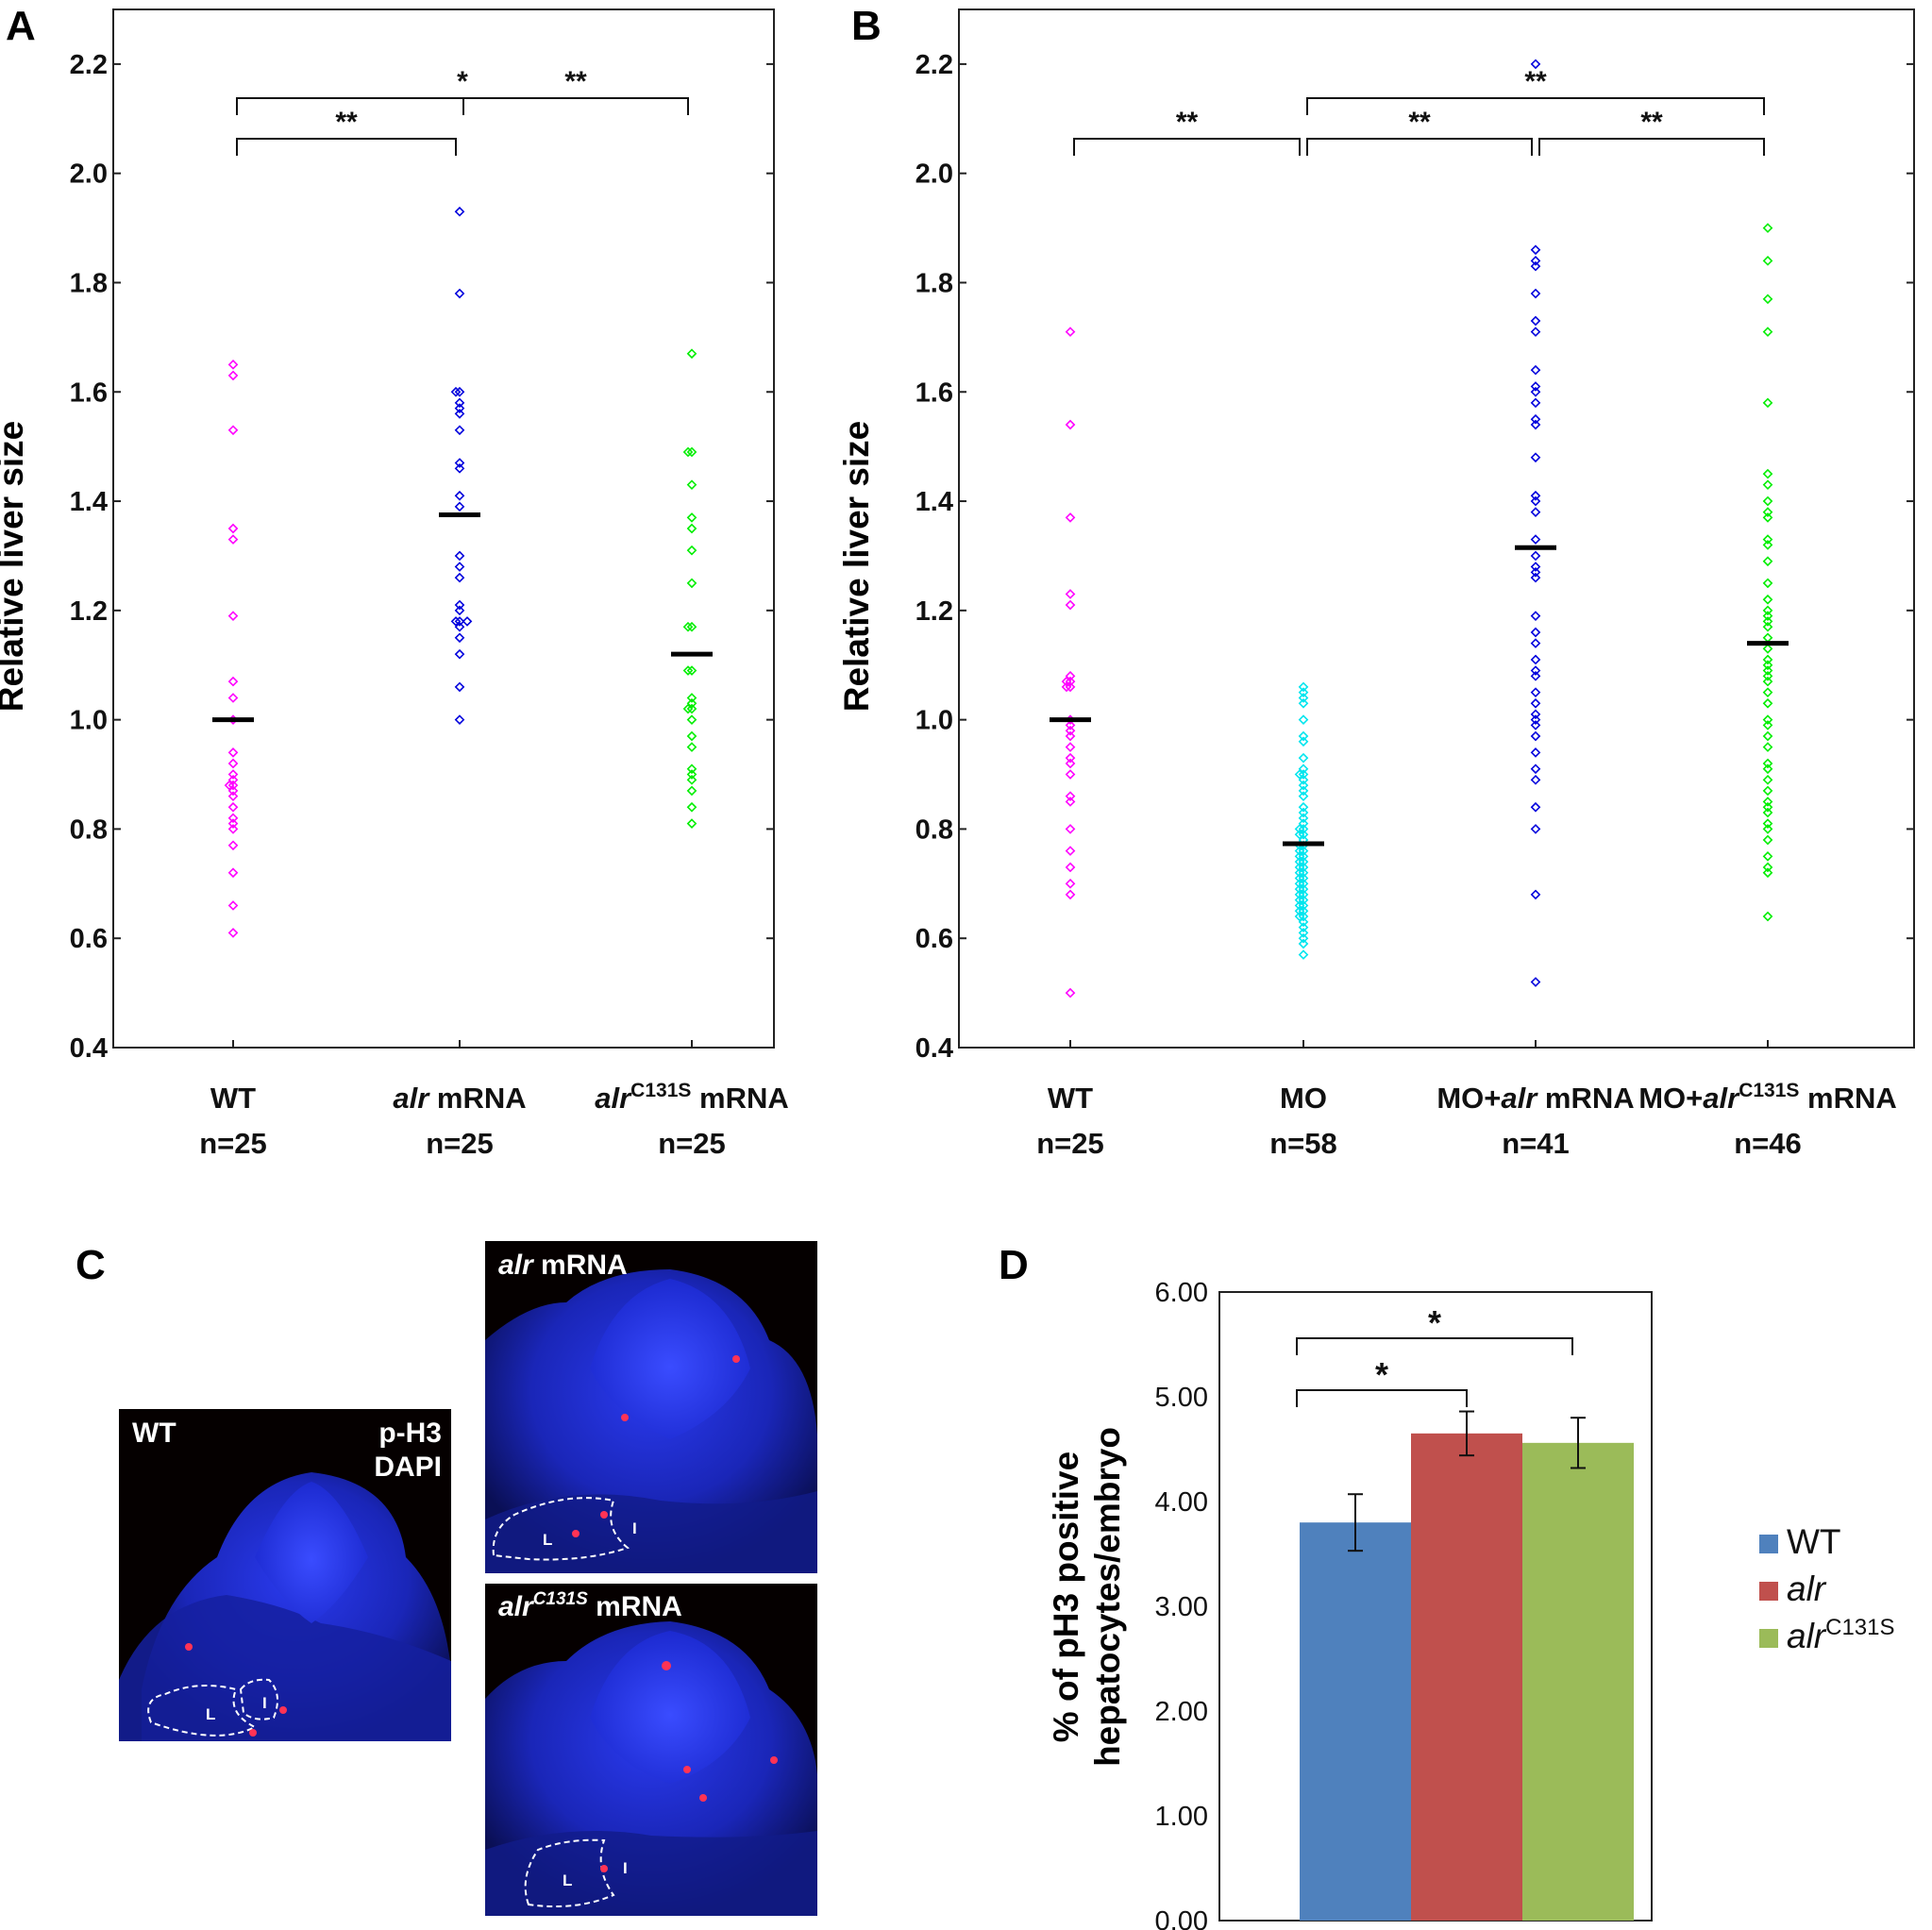  I want to click on category-label: alrC131S mRNA, so click(691, 1097).